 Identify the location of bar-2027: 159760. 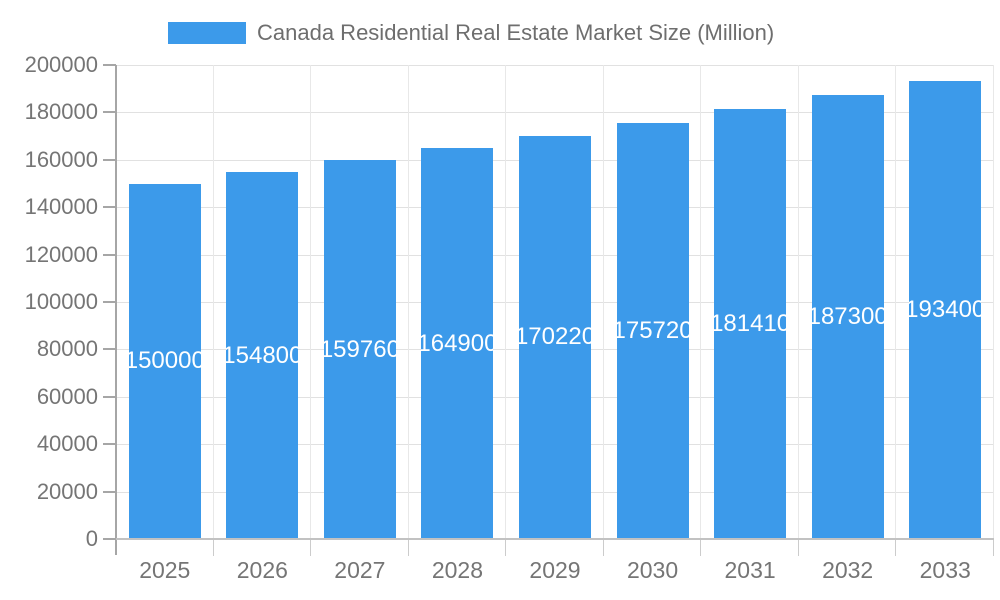
(359, 349).